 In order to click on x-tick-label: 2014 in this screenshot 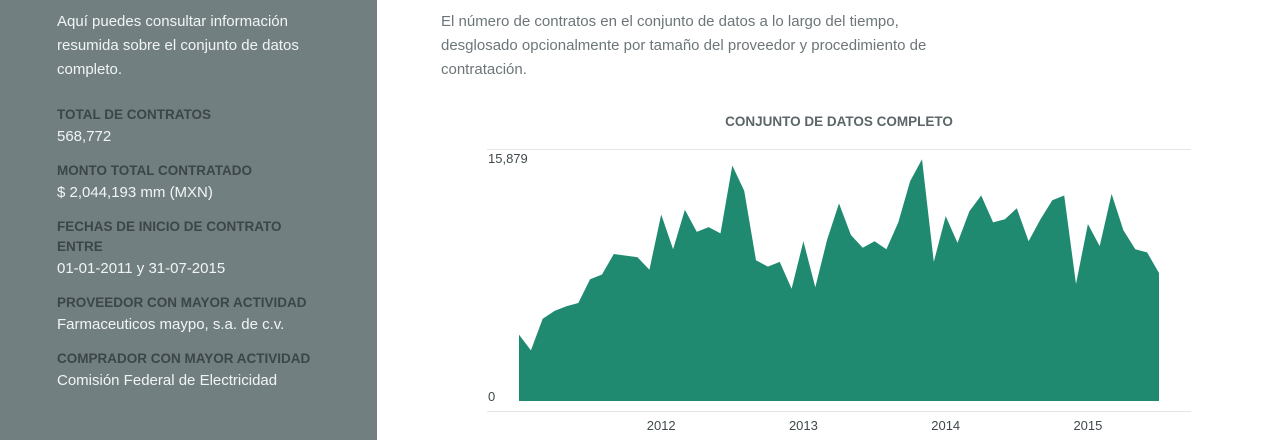, I will do `click(945, 425)`.